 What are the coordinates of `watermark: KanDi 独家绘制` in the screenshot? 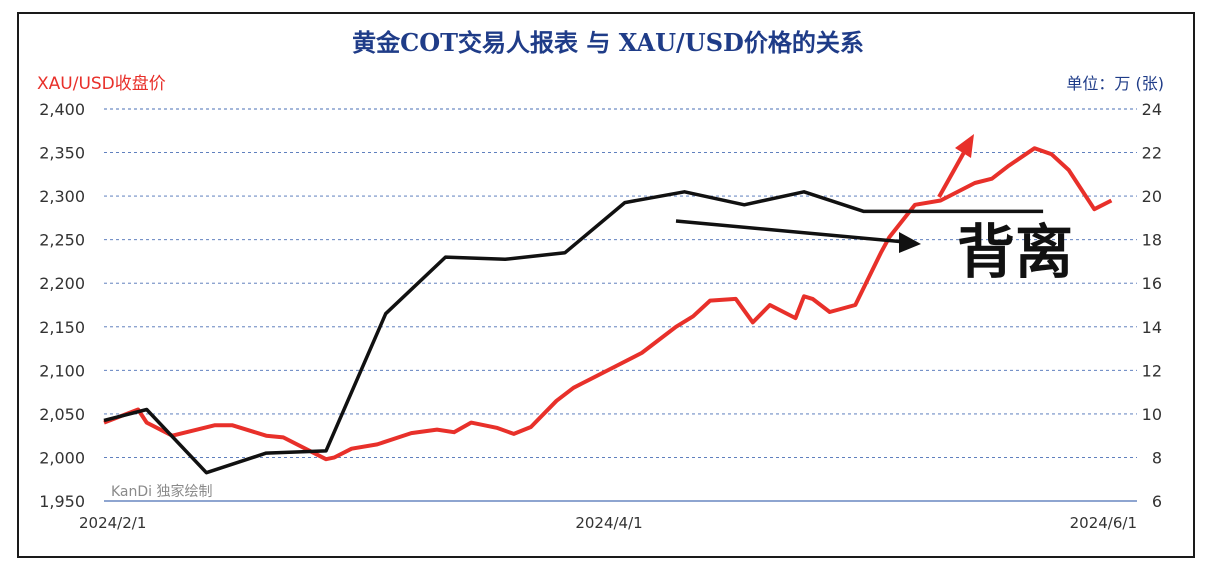 It's located at (162, 491).